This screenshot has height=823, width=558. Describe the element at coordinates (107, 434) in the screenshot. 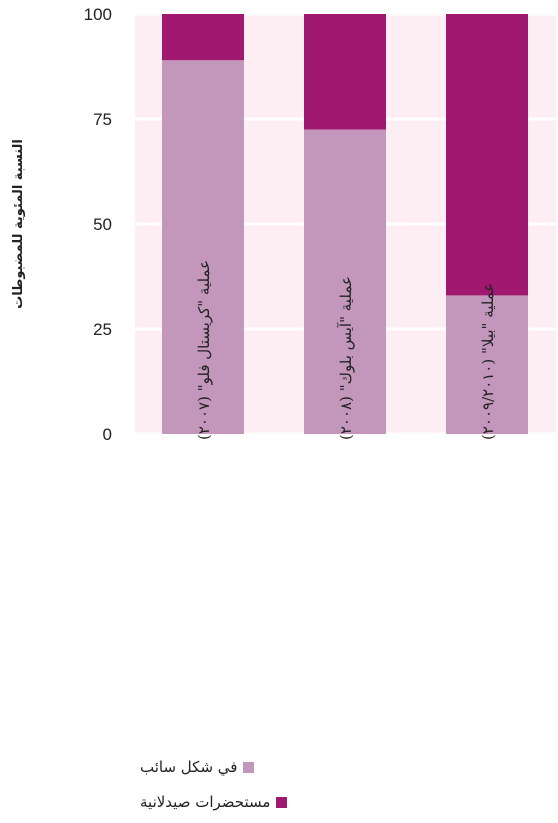

I see `y-tick-label: 0` at that location.